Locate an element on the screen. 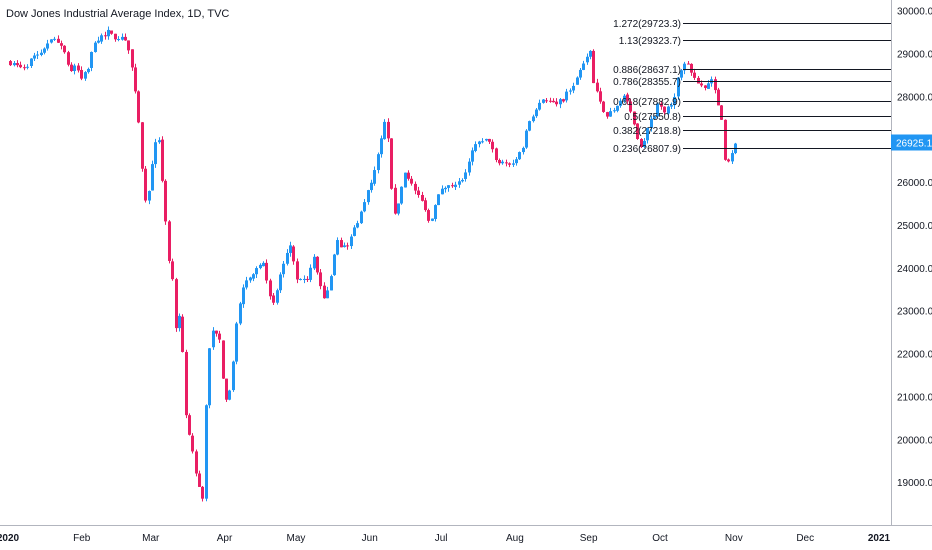 This screenshot has height=550, width=932. x-tick-label: Mar is located at coordinates (151, 538).